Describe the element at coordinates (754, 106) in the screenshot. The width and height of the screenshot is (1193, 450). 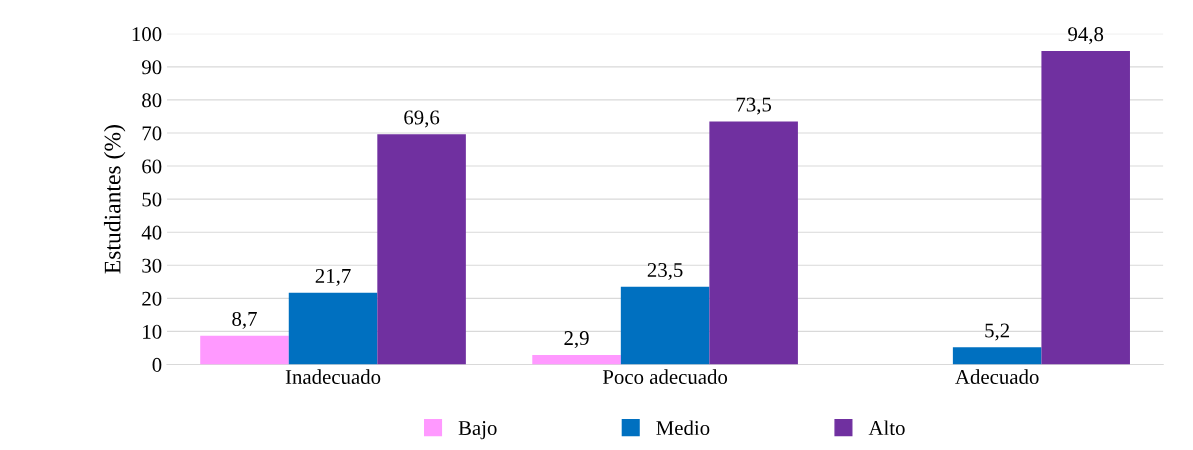
I see `data-label: 73,5` at that location.